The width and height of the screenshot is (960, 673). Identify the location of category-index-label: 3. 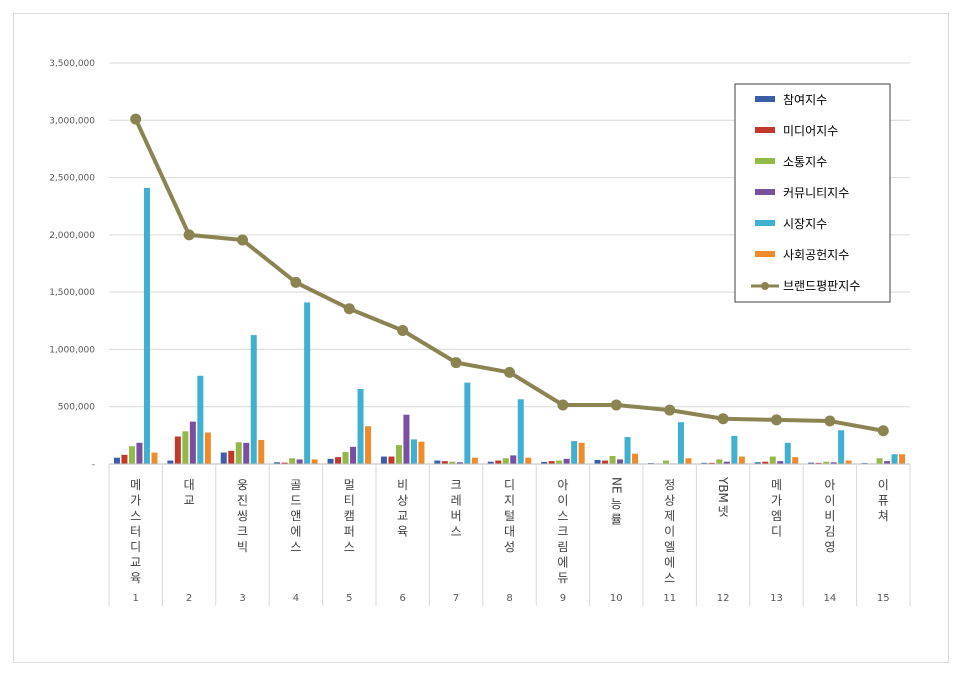
(242, 598).